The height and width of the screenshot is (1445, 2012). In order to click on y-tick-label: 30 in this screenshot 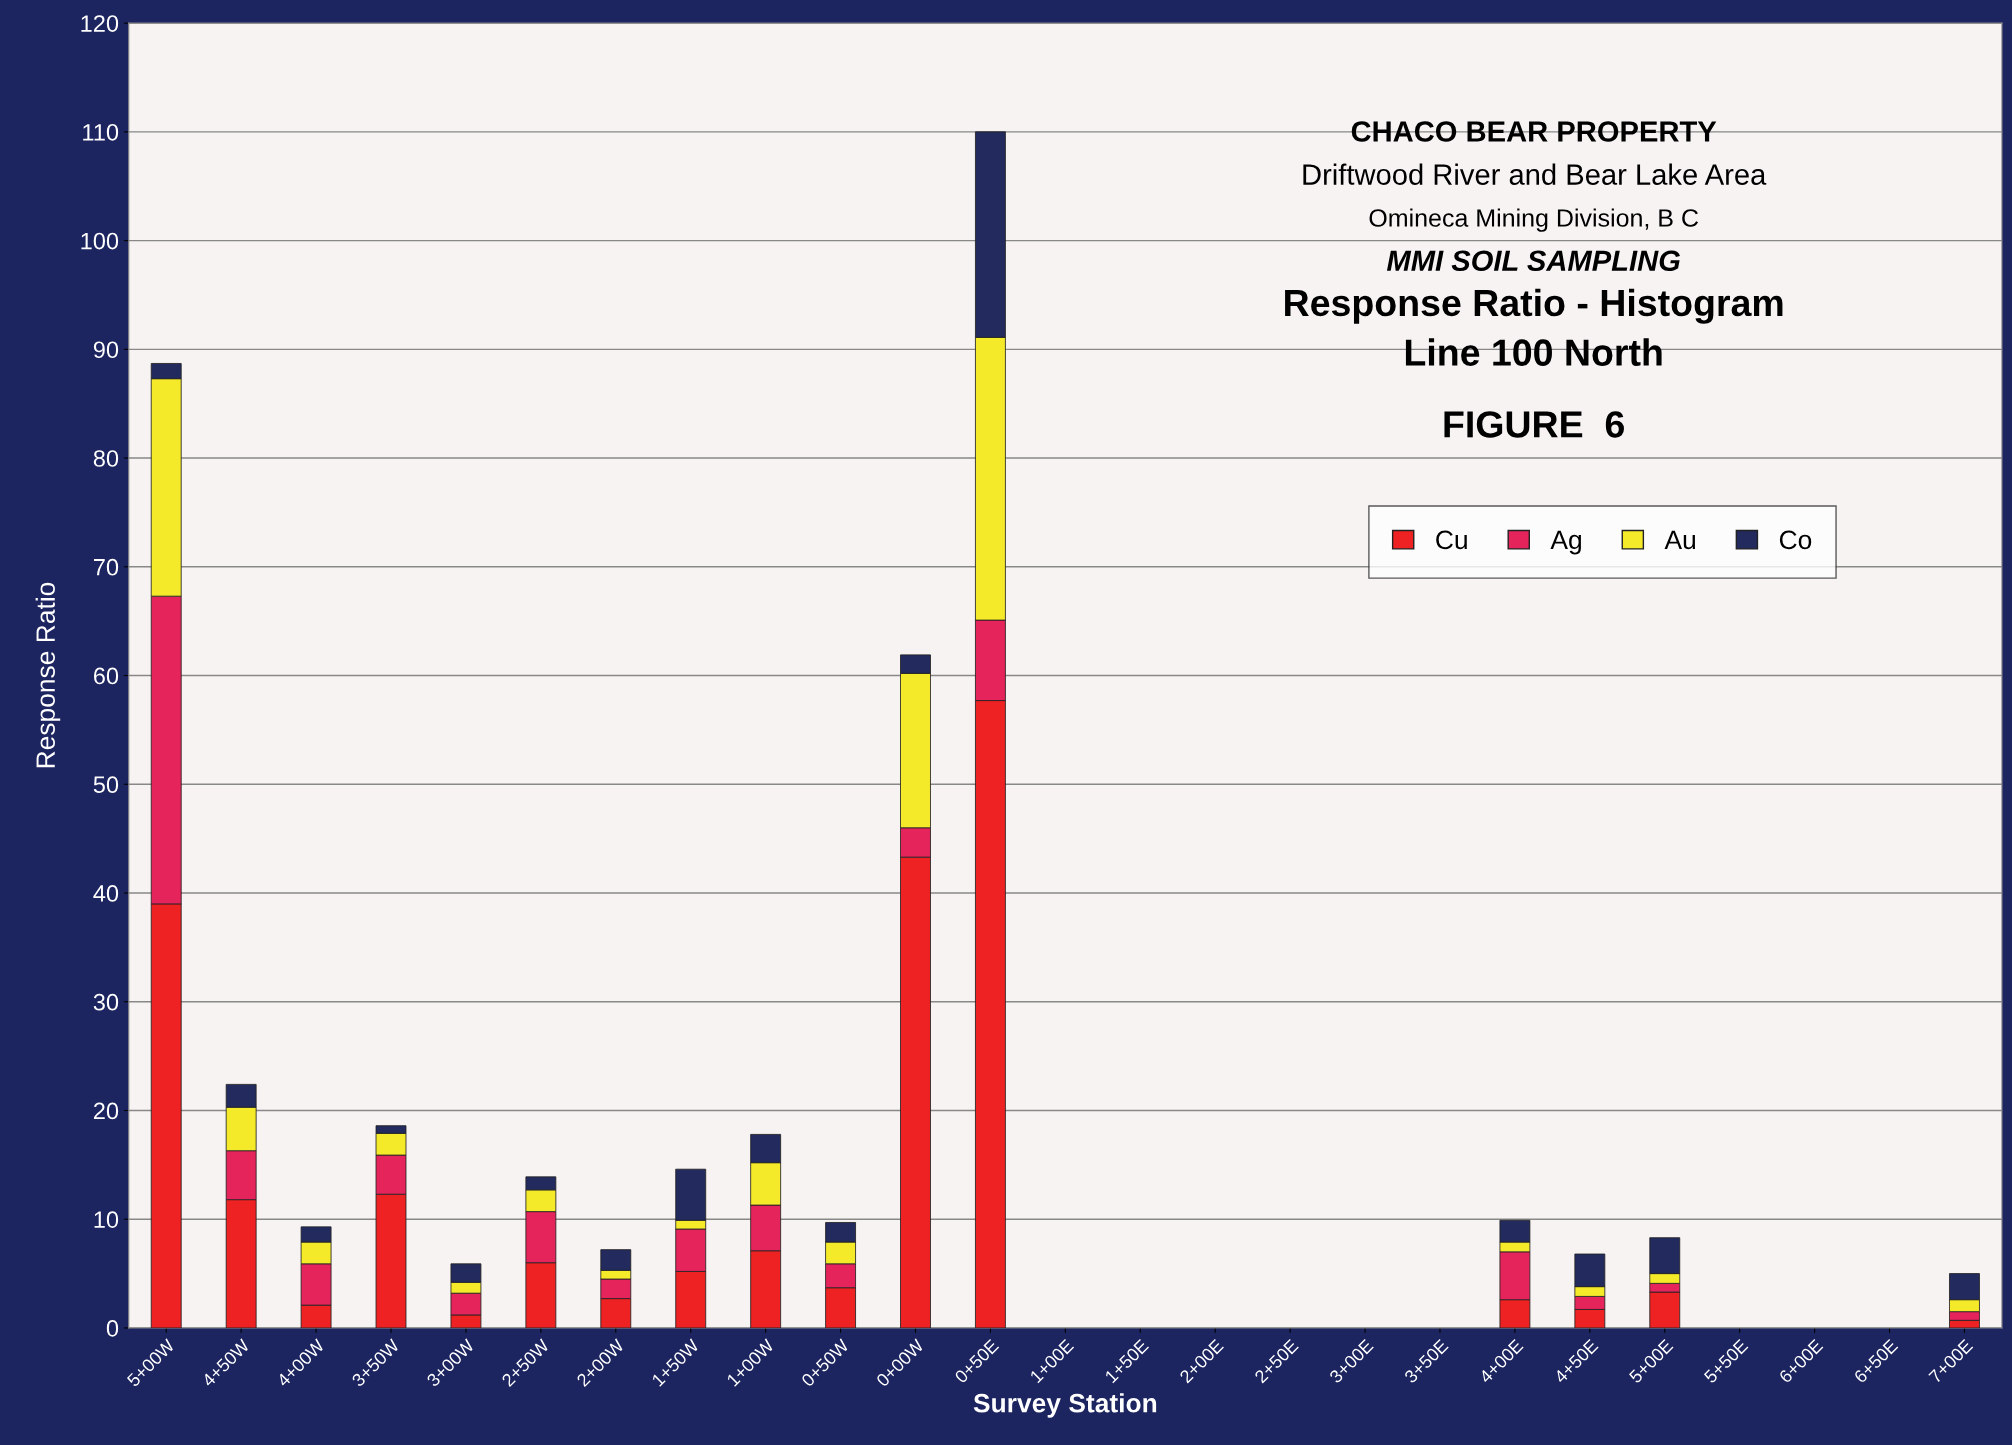, I will do `click(106, 1002)`.